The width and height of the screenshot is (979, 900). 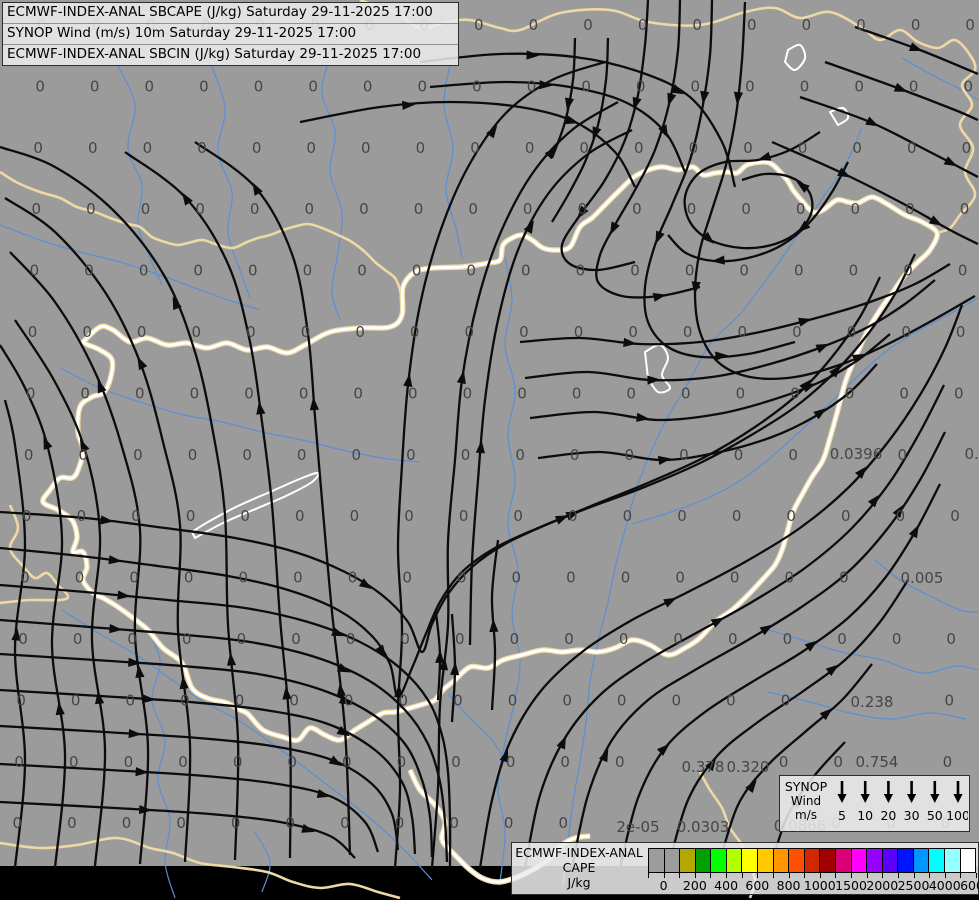 I want to click on cape-tick-label: 6000, so click(x=969, y=885).